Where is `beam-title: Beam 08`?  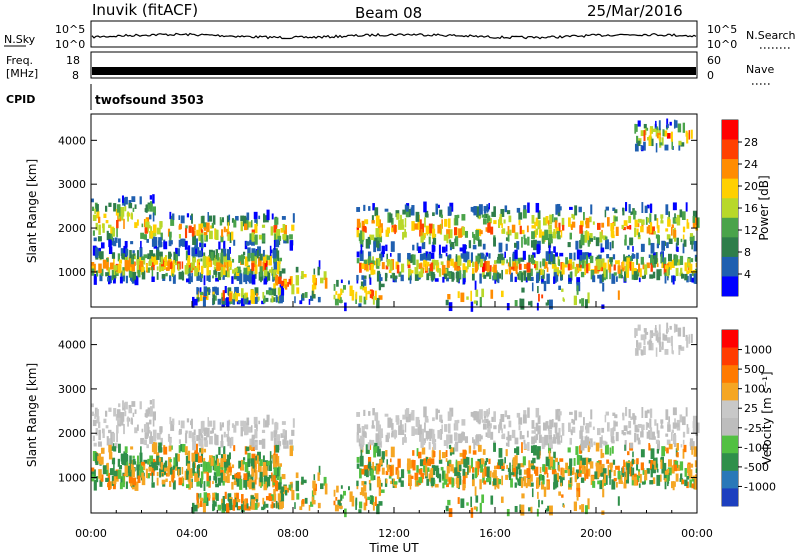
beam-title: Beam 08 is located at coordinates (388, 13).